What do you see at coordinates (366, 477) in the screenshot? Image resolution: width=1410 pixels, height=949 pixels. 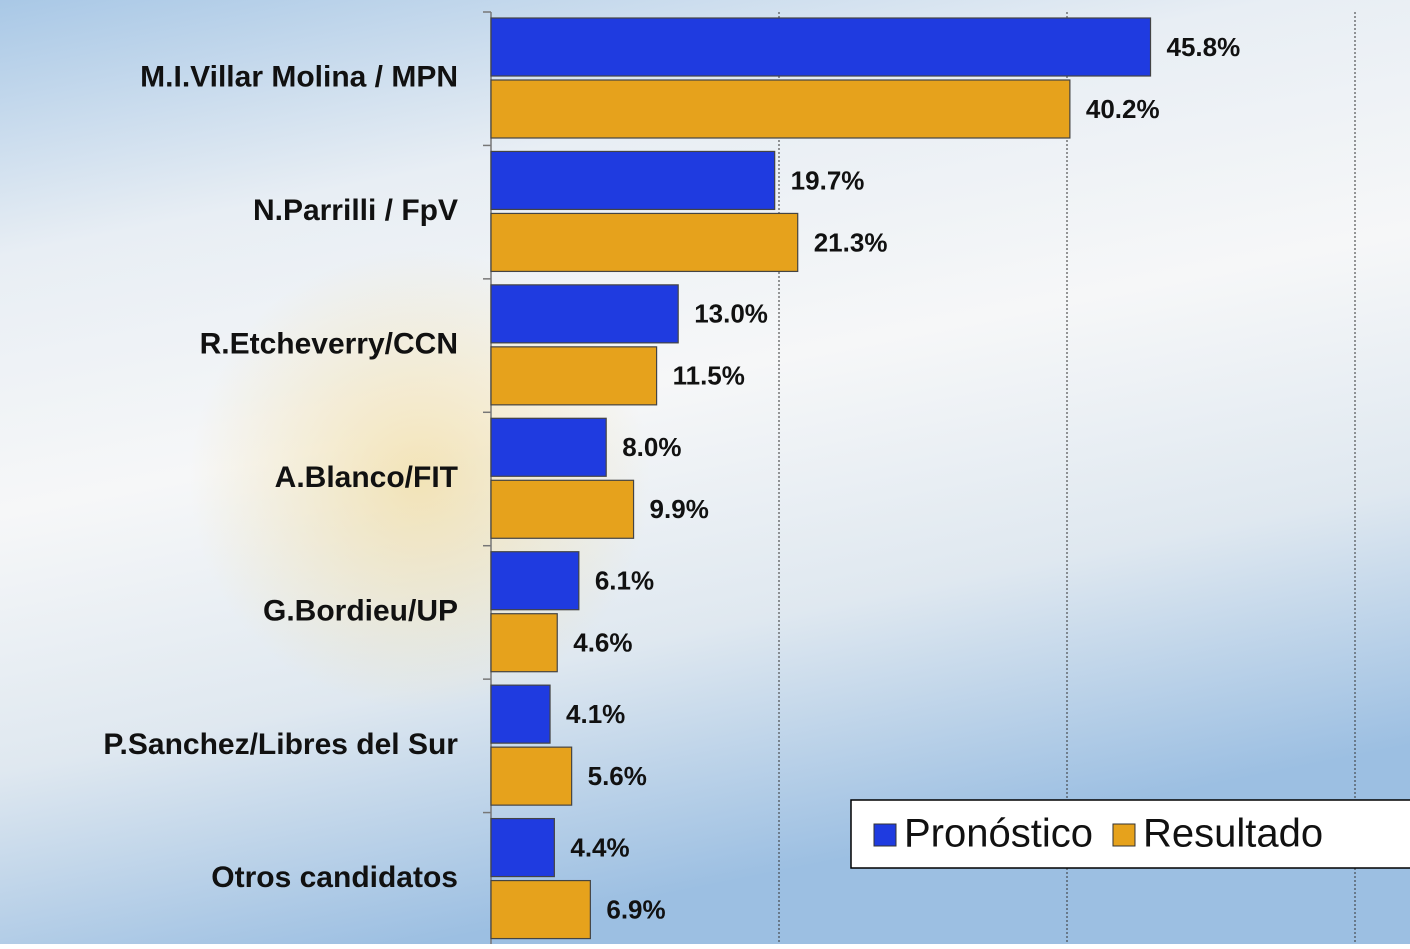 I see `category-label: A.Blanco/FIT` at bounding box center [366, 477].